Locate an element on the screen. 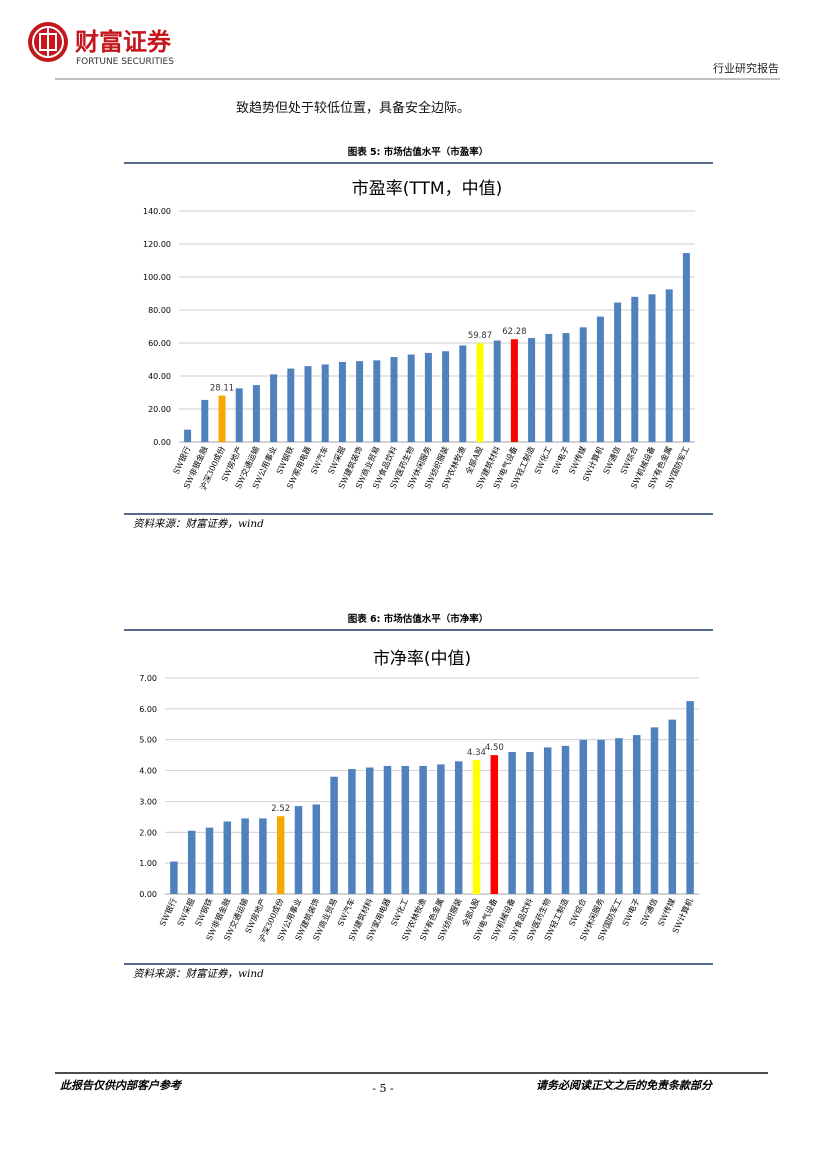 Image resolution: width=827 pixels, height=1169 pixels. chart-title: 市盈率(TTM，中值) is located at coordinates (427, 189).